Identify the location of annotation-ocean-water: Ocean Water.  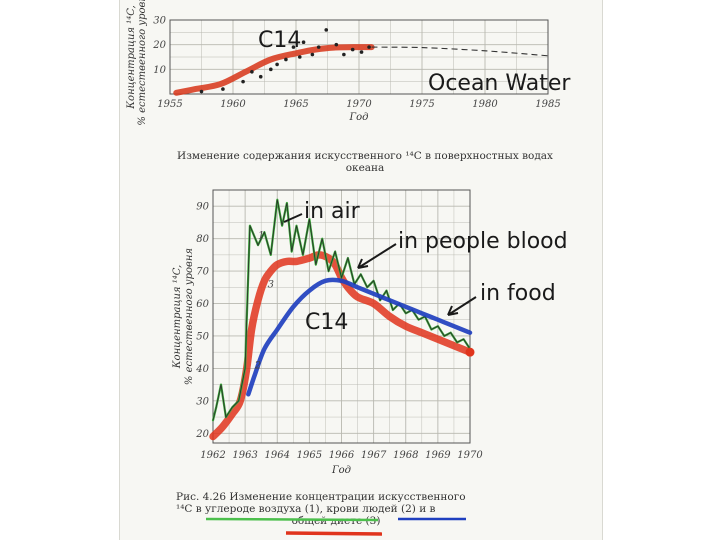
(499, 83).